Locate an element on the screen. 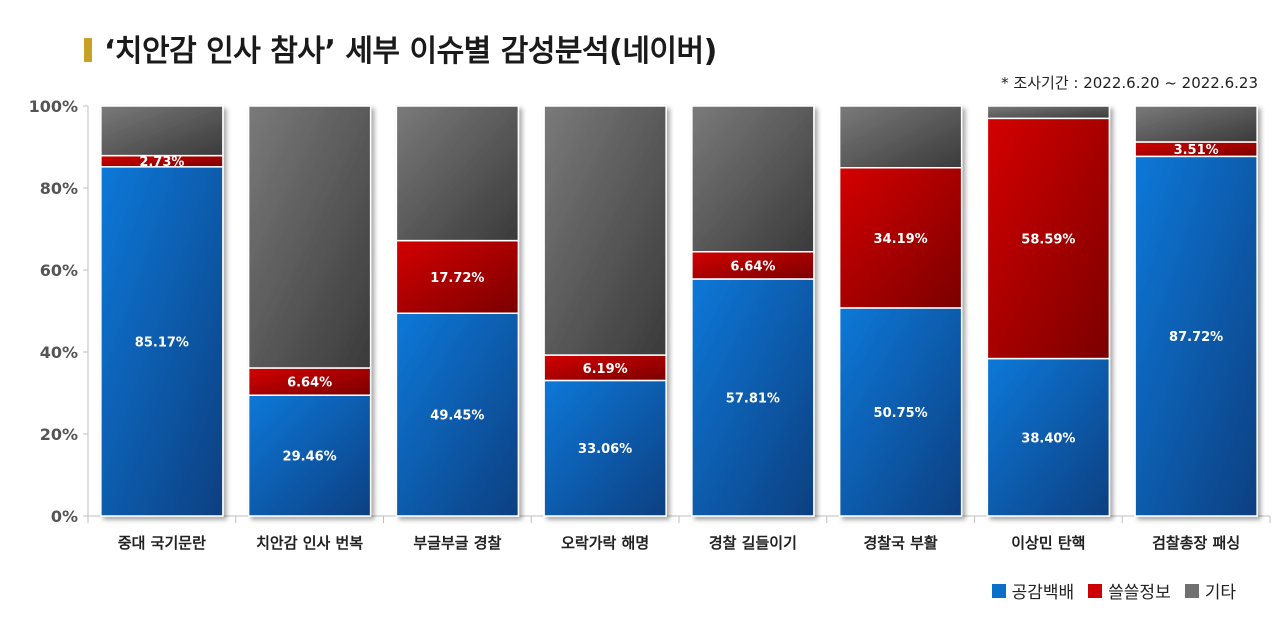  data-label: 38.40% is located at coordinates (1048, 438).